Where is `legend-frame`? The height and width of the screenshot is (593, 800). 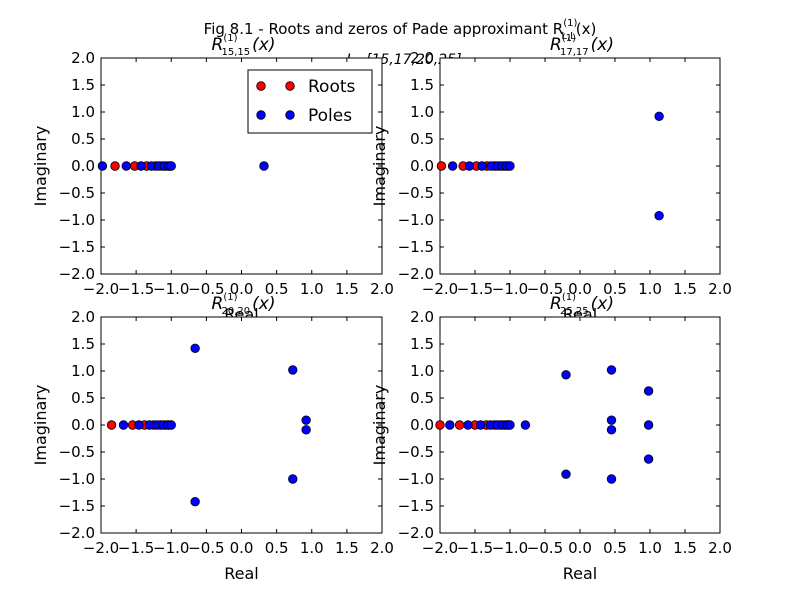
legend-frame is located at coordinates (310, 101).